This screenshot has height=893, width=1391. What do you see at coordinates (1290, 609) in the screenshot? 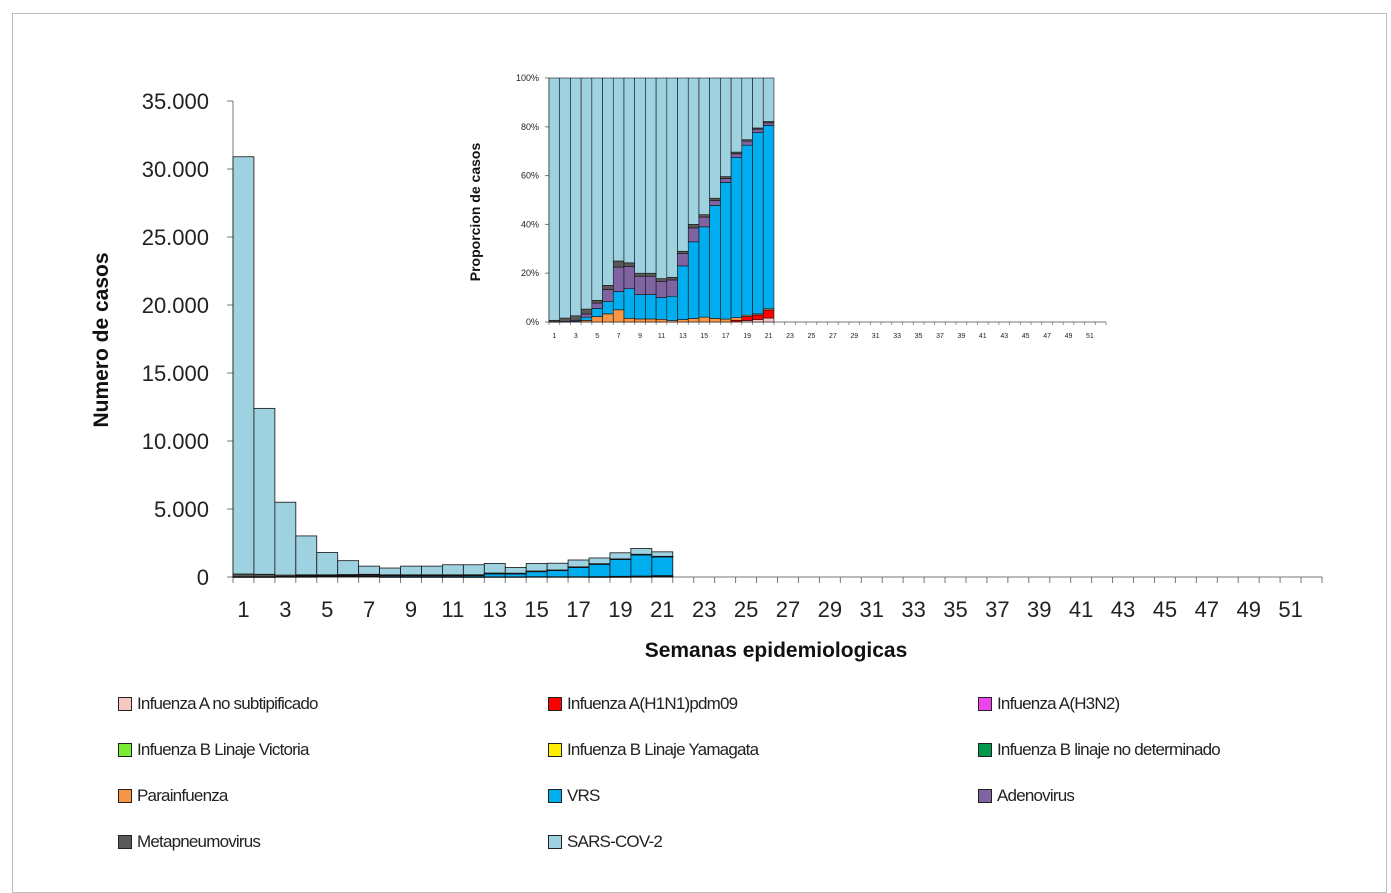
I see `main-x-tick-label: 51` at bounding box center [1290, 609].